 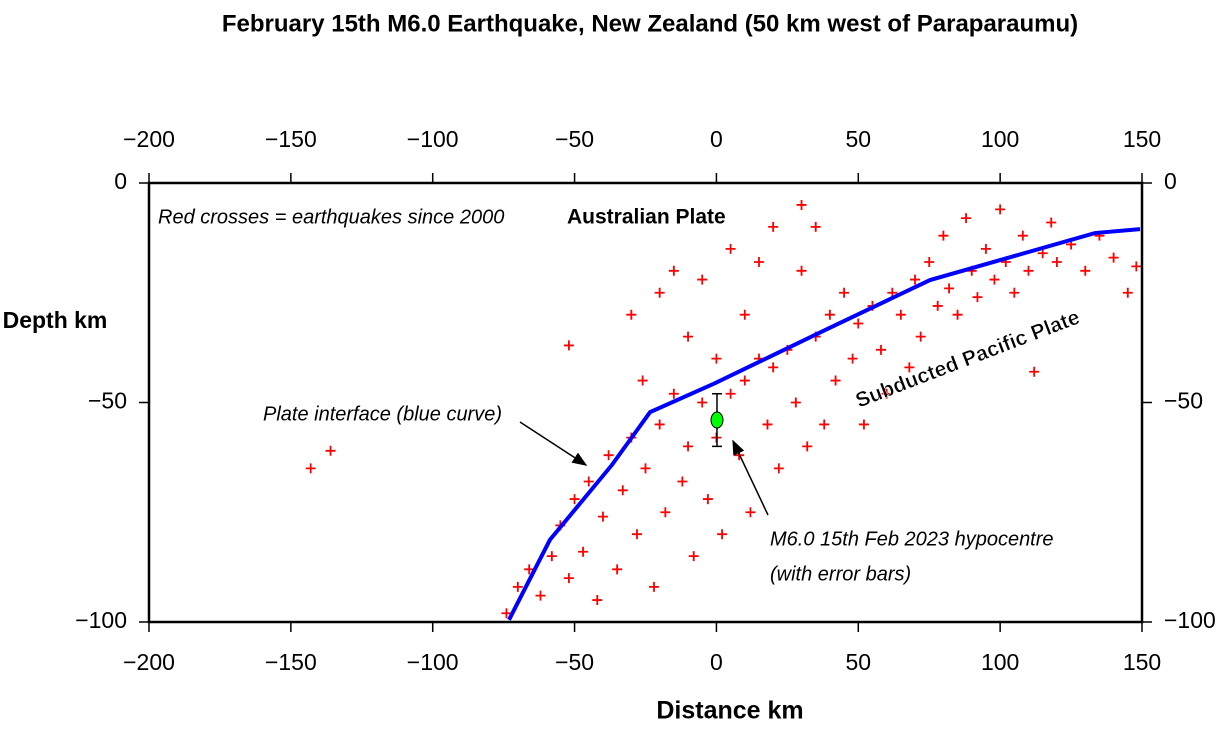 What do you see at coordinates (120, 181) in the screenshot?
I see `y-tick-label: 0` at bounding box center [120, 181].